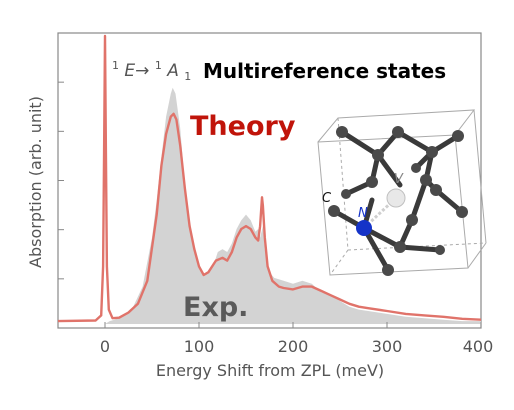  I want to click on transition-a: A, so click(172, 71).